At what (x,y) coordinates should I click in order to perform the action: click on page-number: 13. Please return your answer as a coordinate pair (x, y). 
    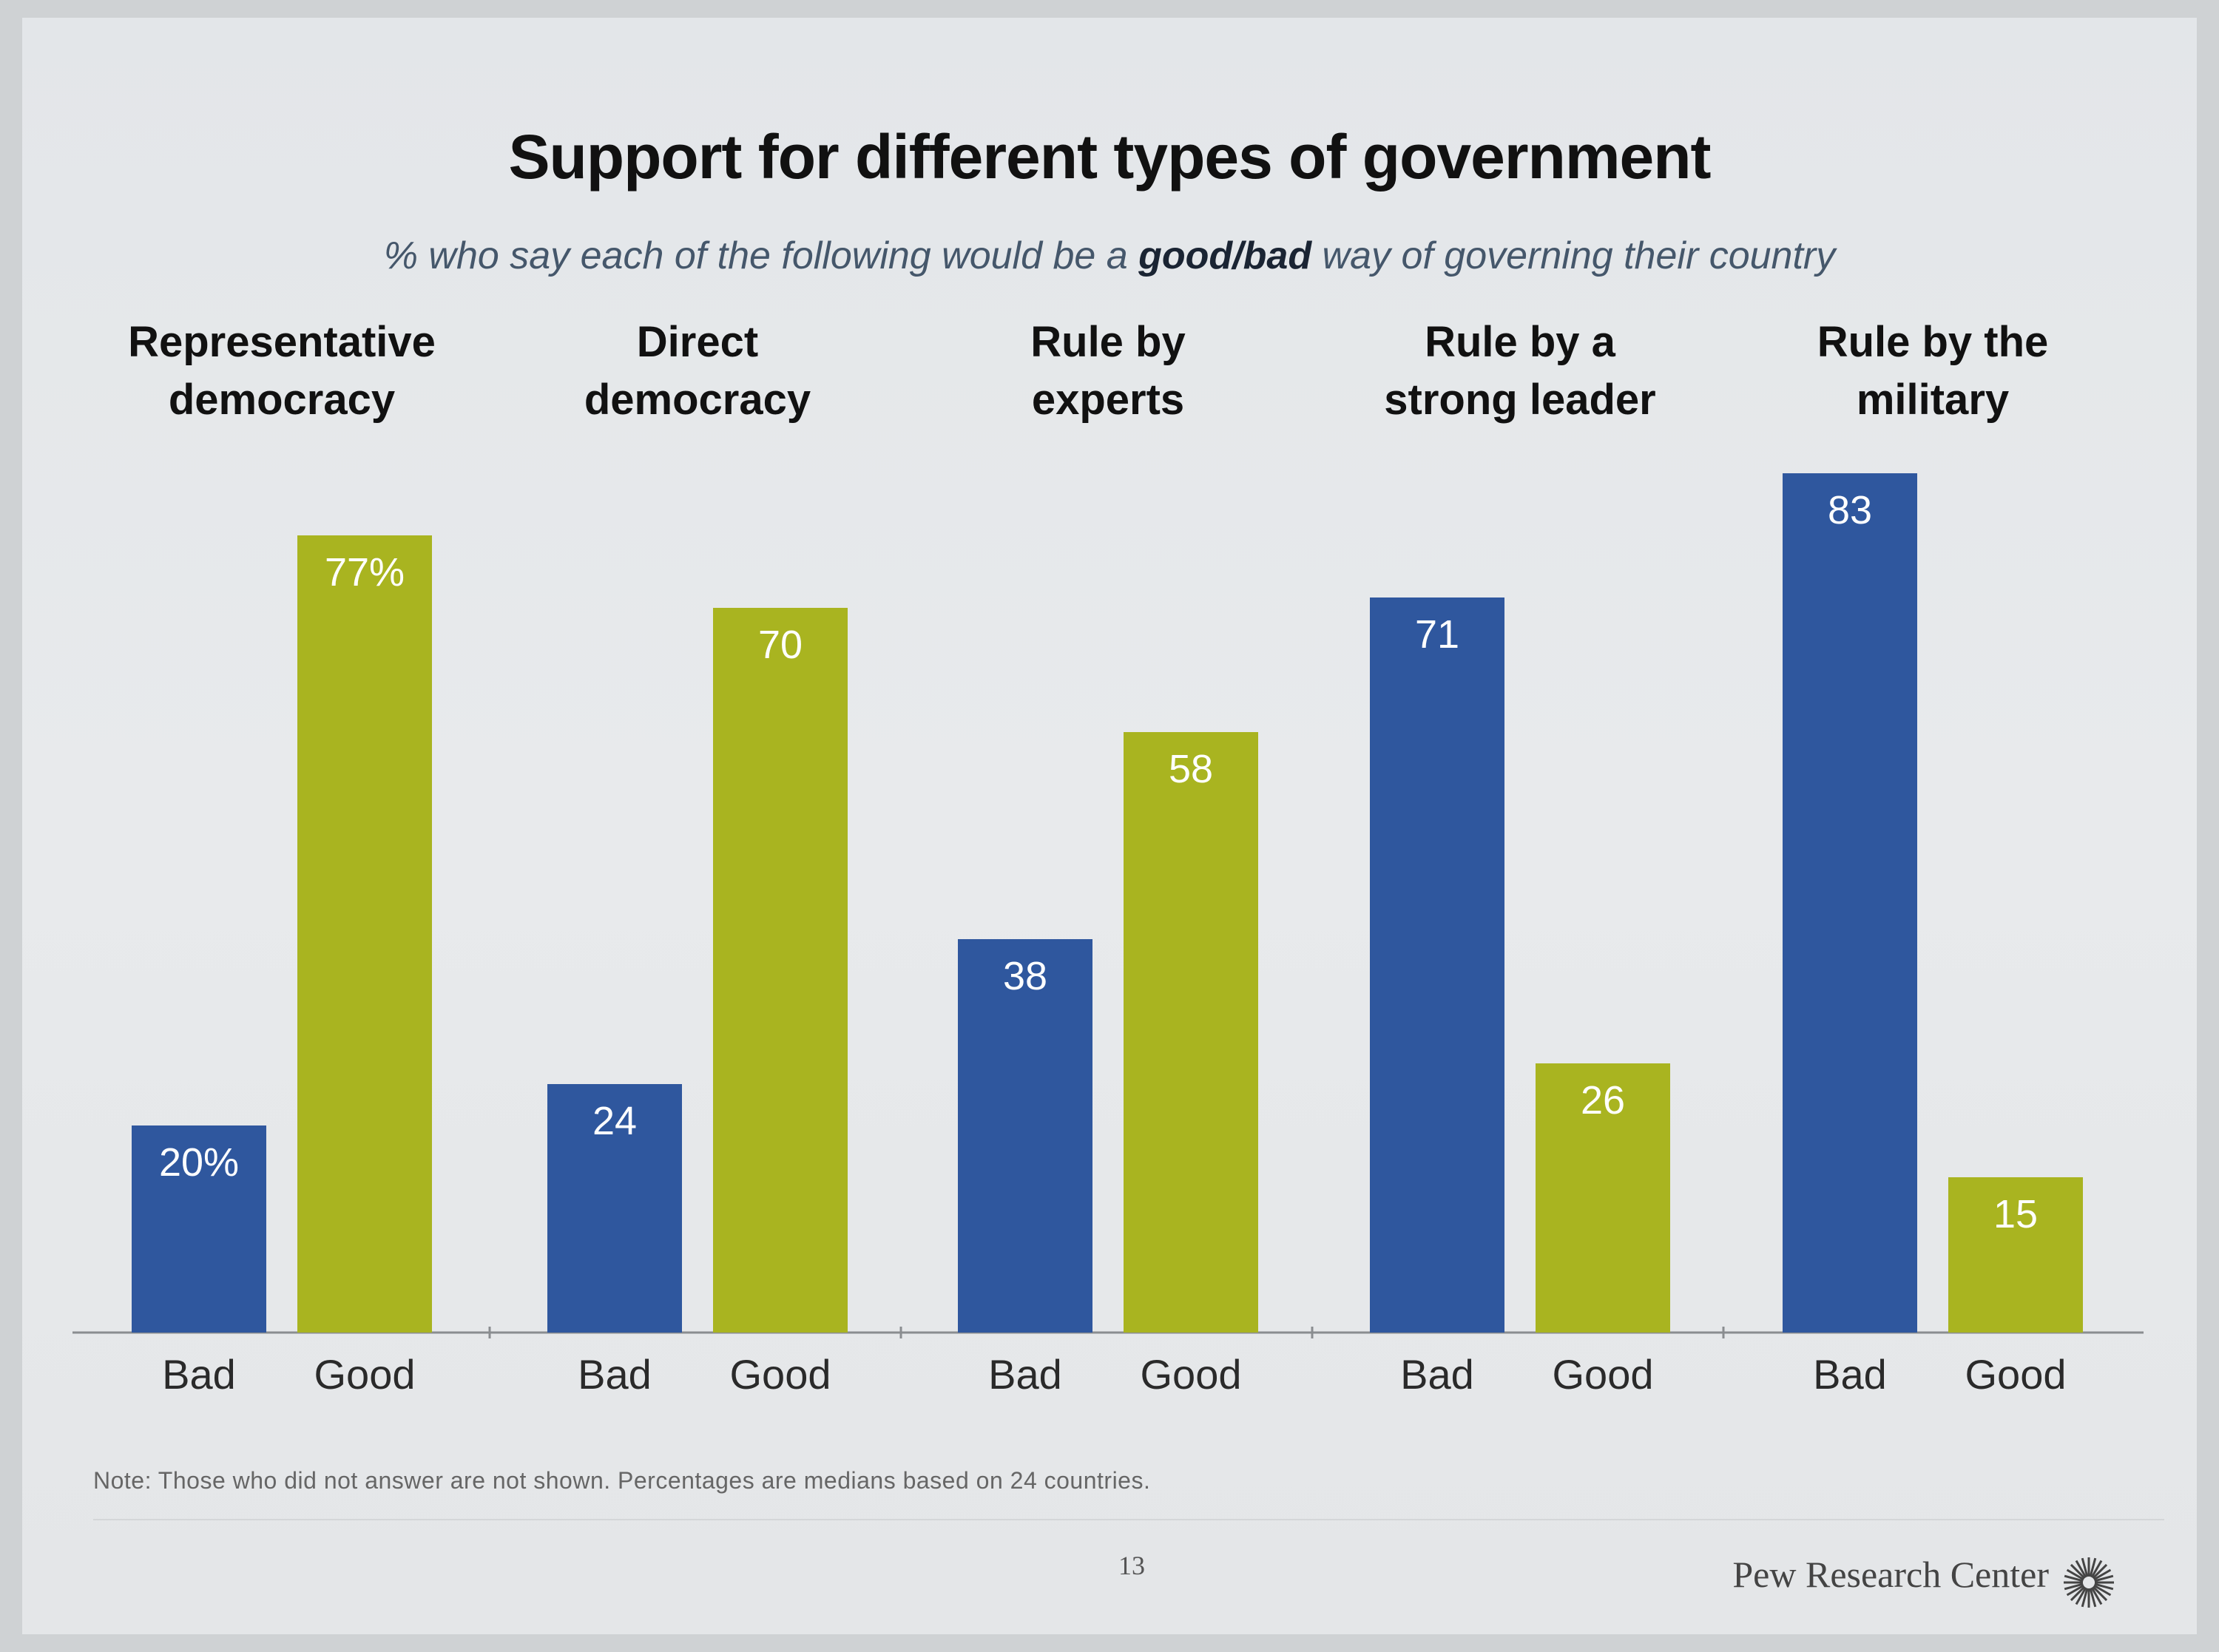
    Looking at the image, I should click on (1131, 1565).